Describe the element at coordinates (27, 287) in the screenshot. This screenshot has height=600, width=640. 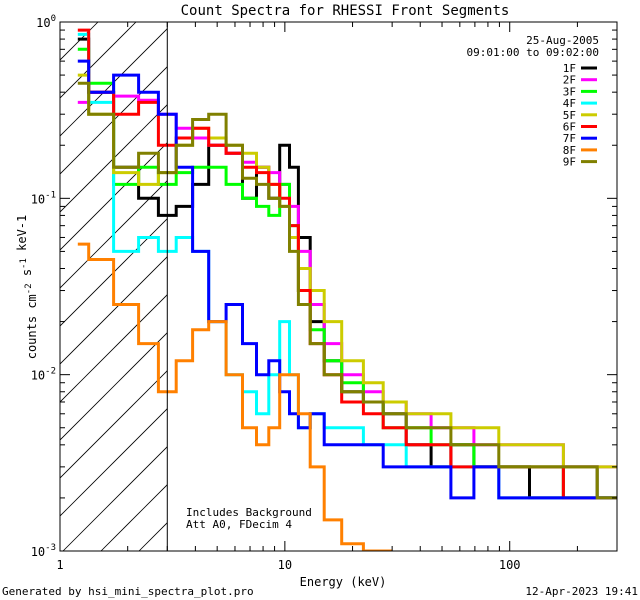
I see `y-axis-label: counts cm-2 s-1 keV-1` at that location.